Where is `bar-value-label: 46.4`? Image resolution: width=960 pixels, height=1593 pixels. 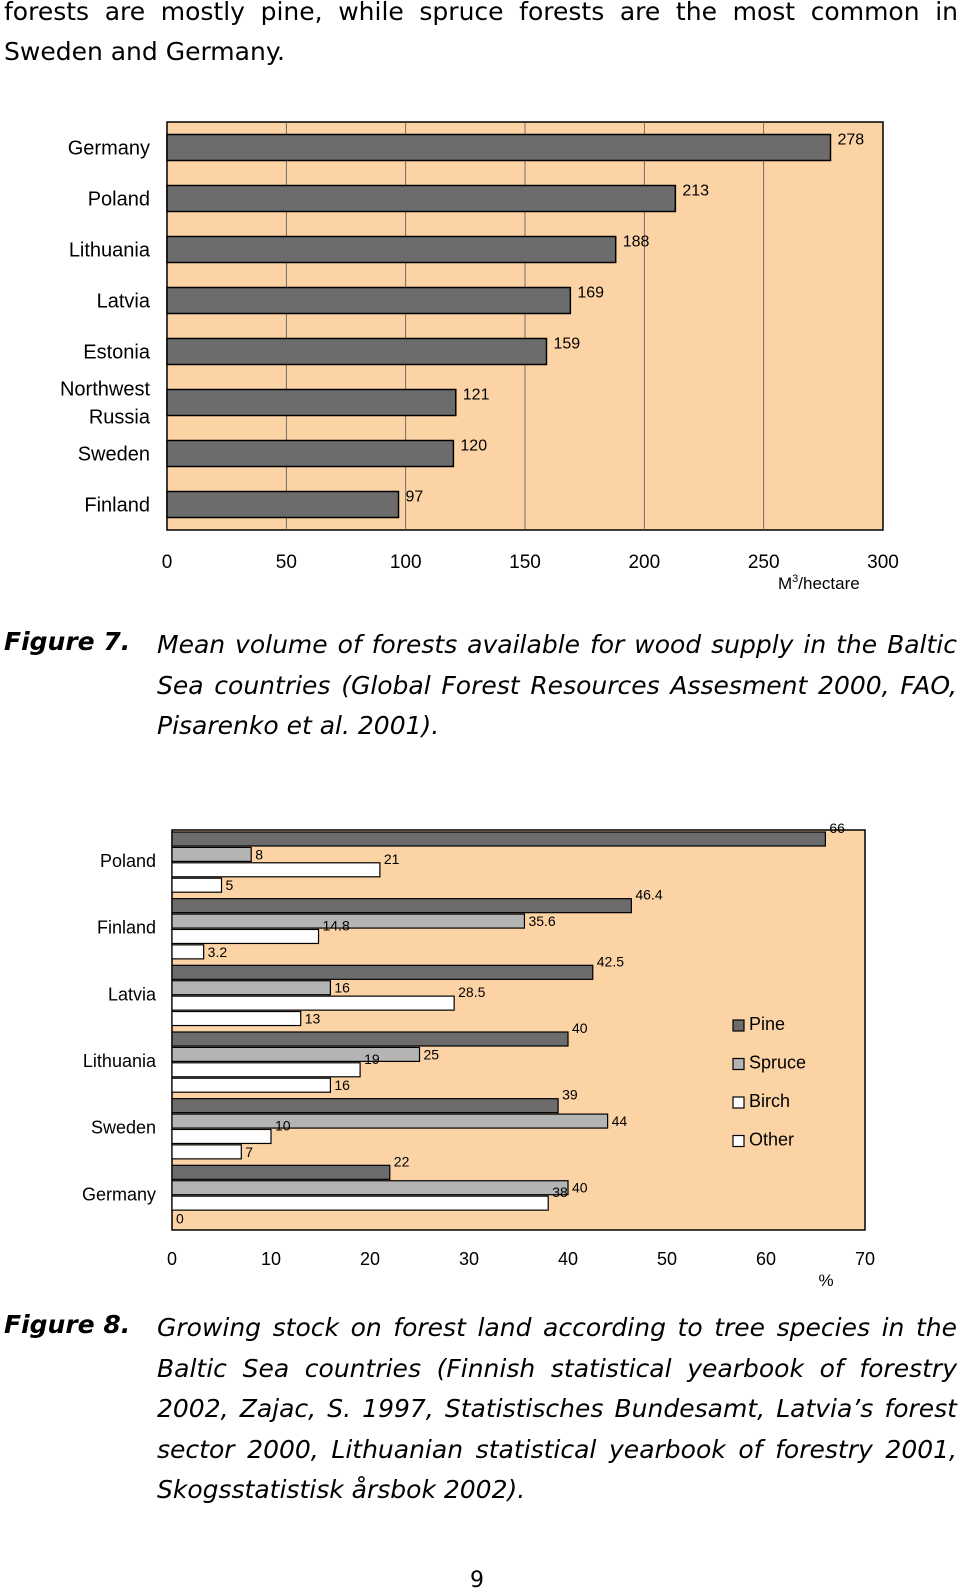
bar-value-label: 46.4 is located at coordinates (648, 895).